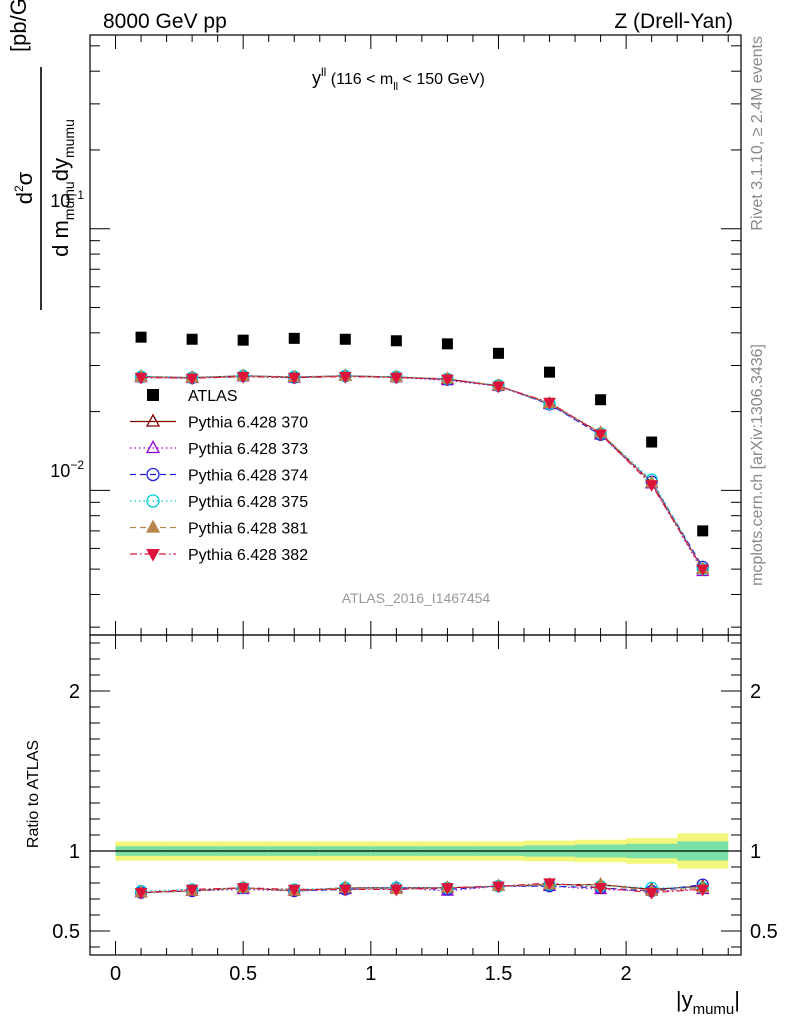  I want to click on analysis-watermark: ATLAS_2016_I1467454, so click(416, 598).